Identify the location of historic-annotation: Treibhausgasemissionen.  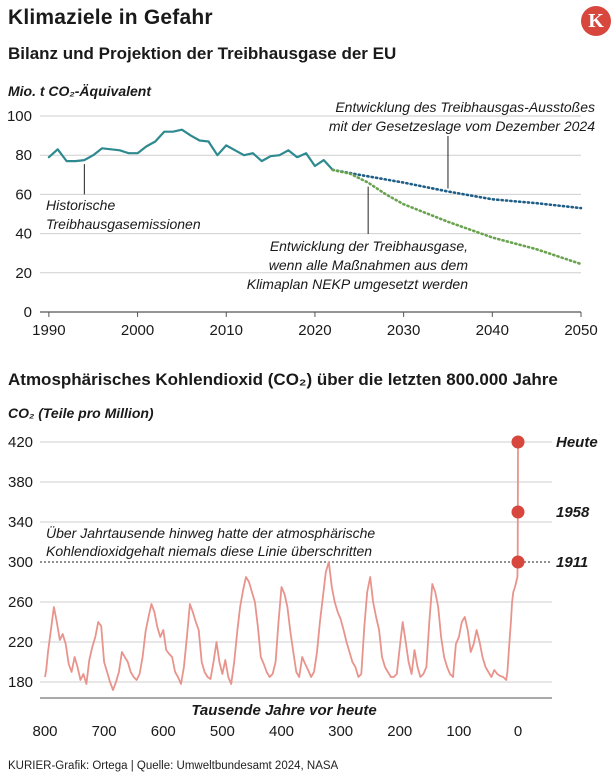
(123, 224).